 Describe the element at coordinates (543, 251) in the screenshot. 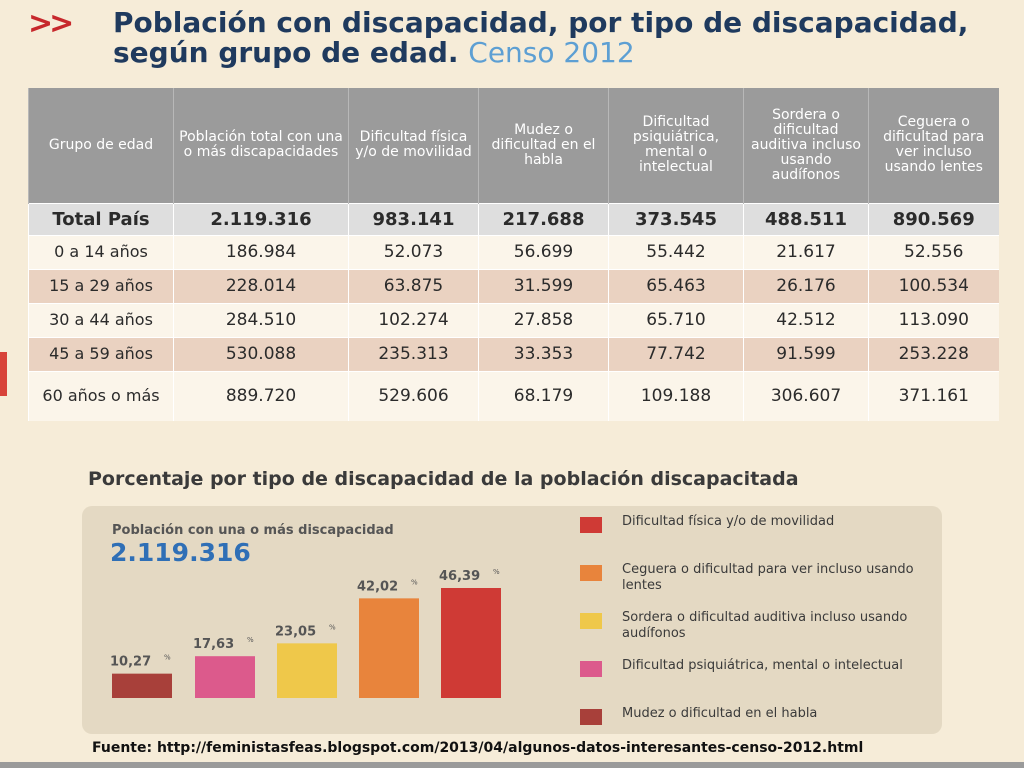

I see `table-cell: 56.699` at that location.